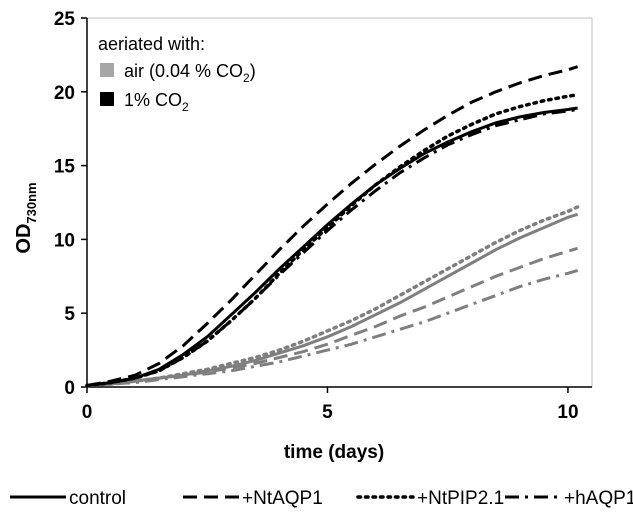 Image resolution: width=633 pixels, height=521 pixels. Describe the element at coordinates (71, 204) in the screenshot. I see `y-axis: 0 5 10 15 20 25` at that location.